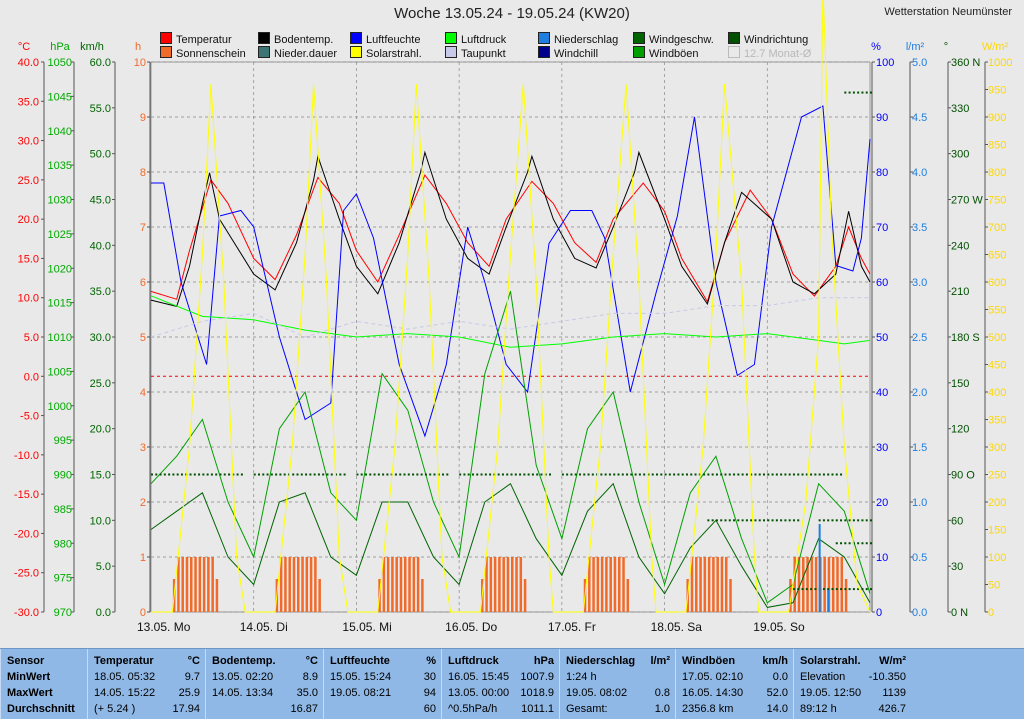  Describe the element at coordinates (361, 677) in the screenshot. I see `stats-cell-label: 15.05. 15:24` at that location.